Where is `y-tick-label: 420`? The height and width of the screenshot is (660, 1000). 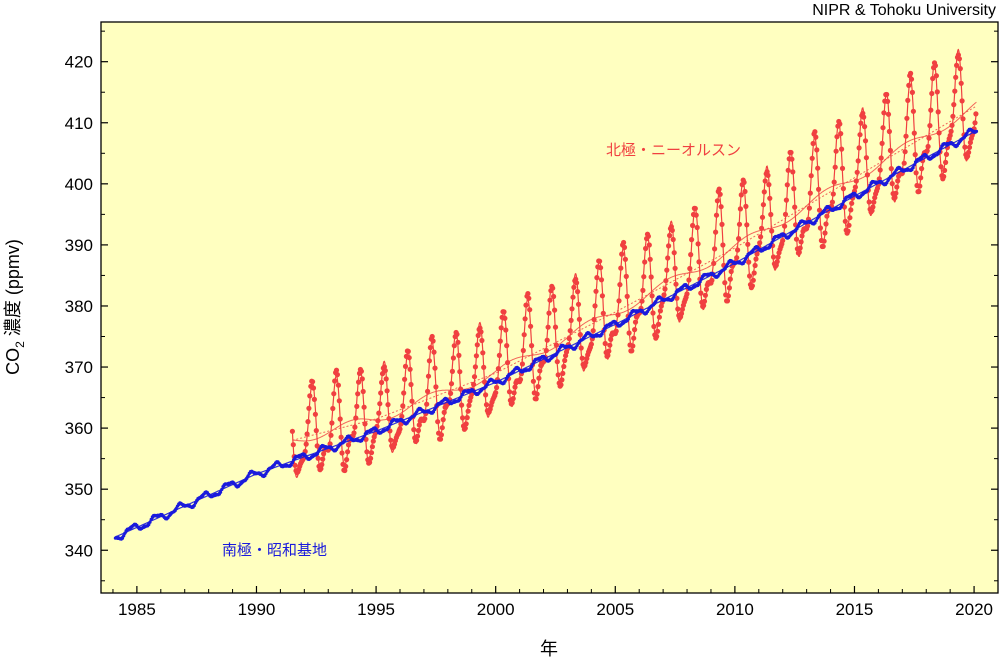
y-tick-label: 420 is located at coordinates (79, 62).